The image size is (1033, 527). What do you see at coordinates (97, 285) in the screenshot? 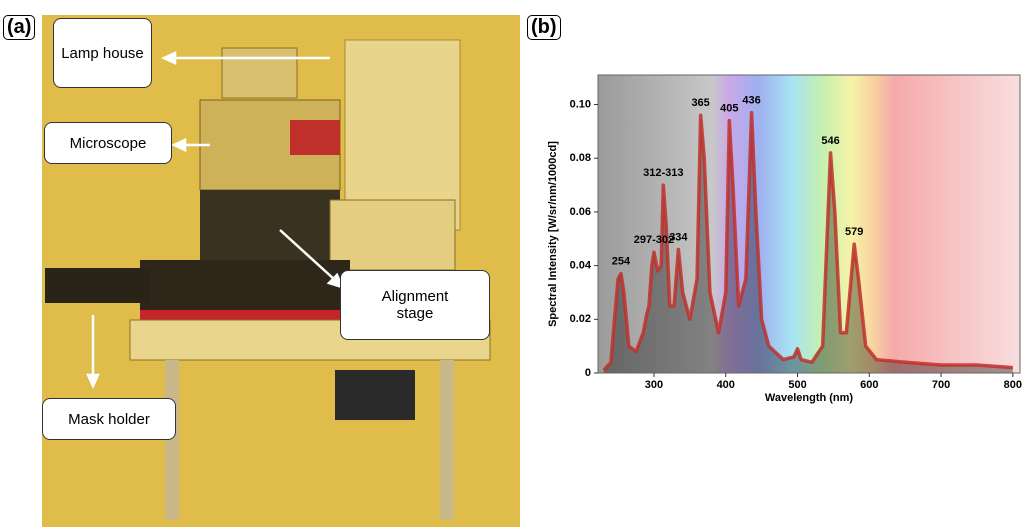
I see `mask-holder` at bounding box center [97, 285].